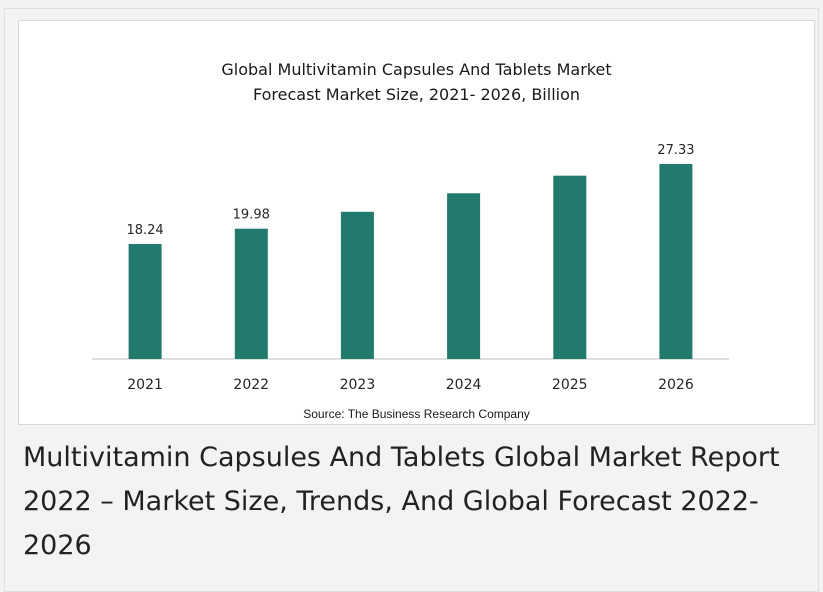 This screenshot has height=592, width=823. I want to click on x-tick-label-2021: 2021, so click(145, 385).